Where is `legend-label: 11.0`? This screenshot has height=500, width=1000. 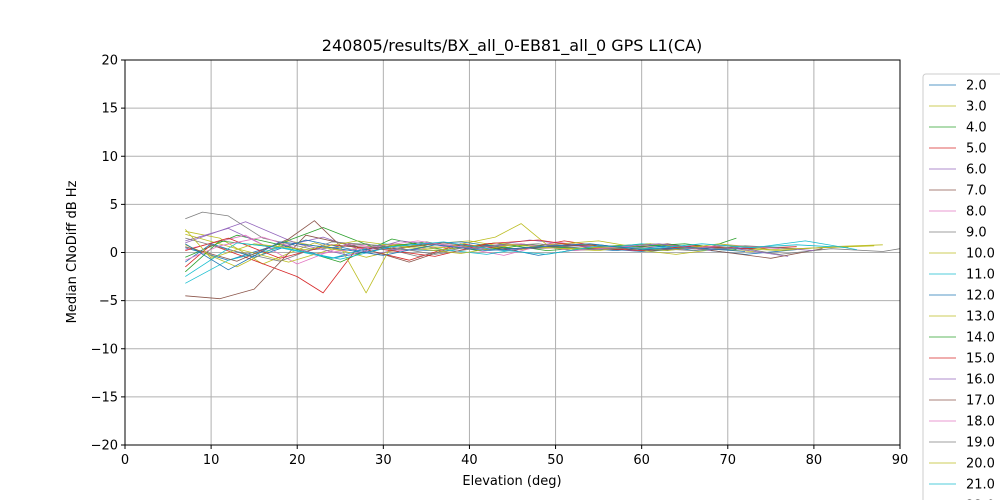 legend-label: 11.0 is located at coordinates (980, 275).